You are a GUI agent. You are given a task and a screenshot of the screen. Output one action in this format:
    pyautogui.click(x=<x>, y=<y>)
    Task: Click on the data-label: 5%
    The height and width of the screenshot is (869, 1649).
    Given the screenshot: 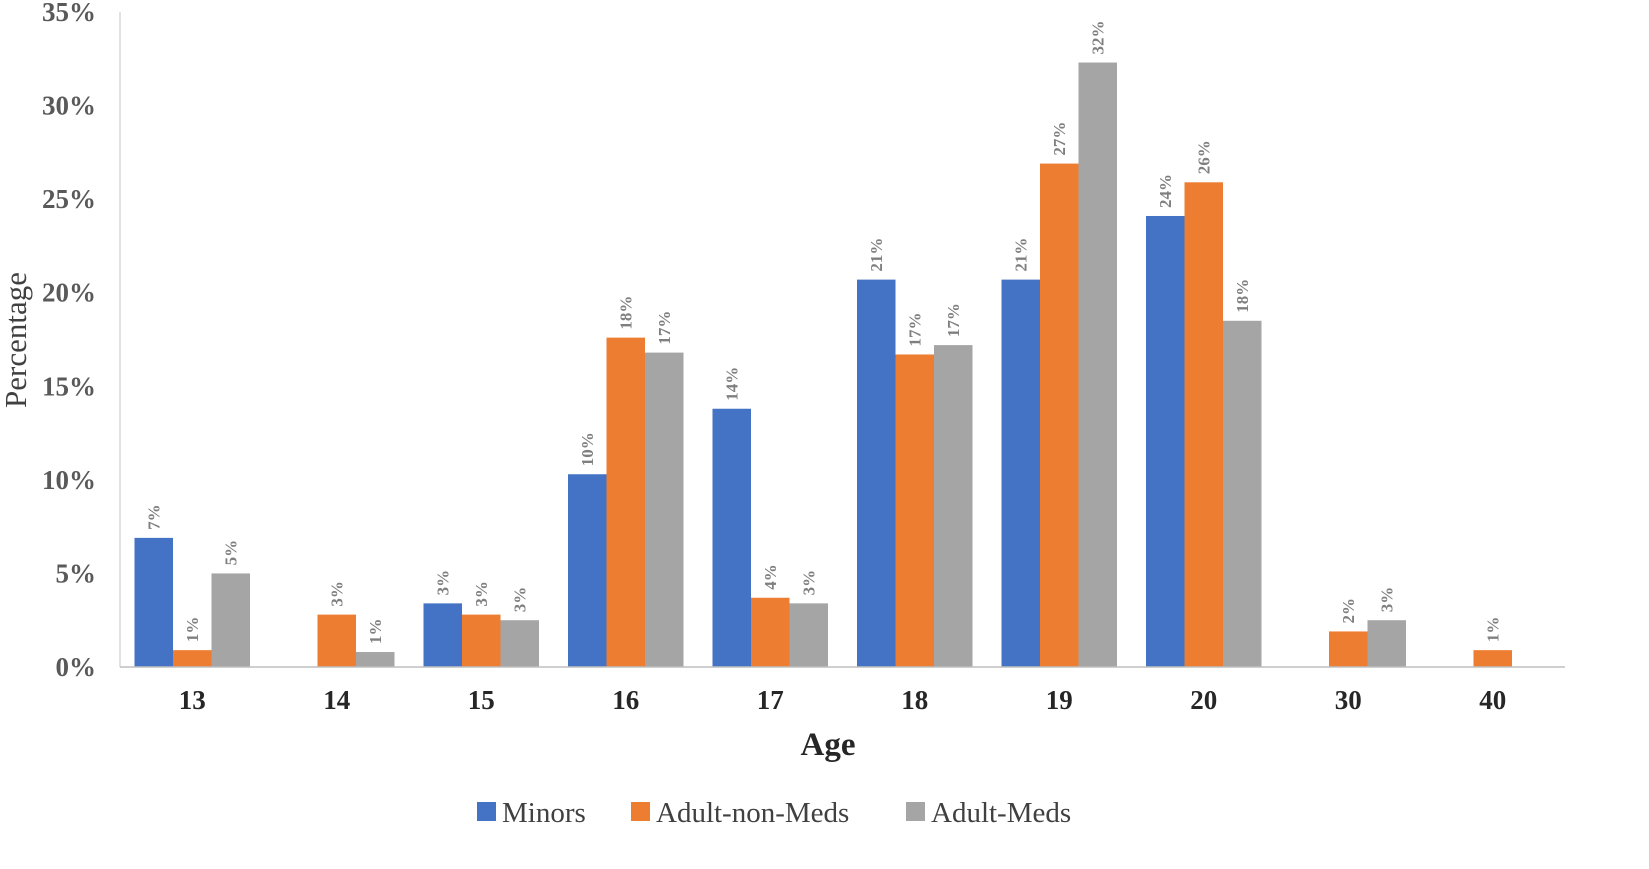 What is the action you would take?
    pyautogui.click(x=231, y=553)
    